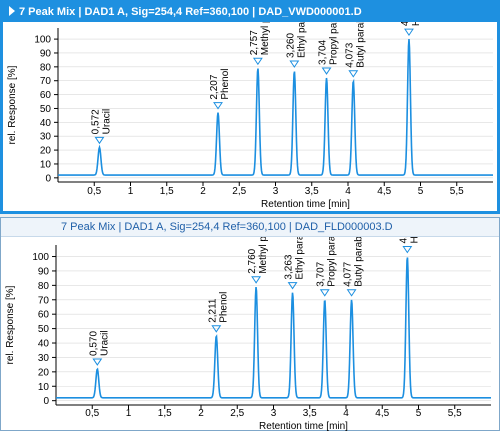  What do you see at coordinates (403, 240) in the screenshot?
I see `peak-rt-label: 4,846` at bounding box center [403, 240].